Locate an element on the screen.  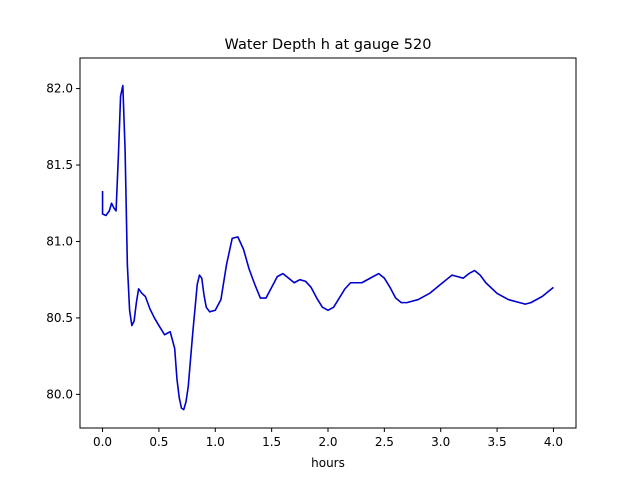
x-tick-label: 2.5 is located at coordinates (384, 442).